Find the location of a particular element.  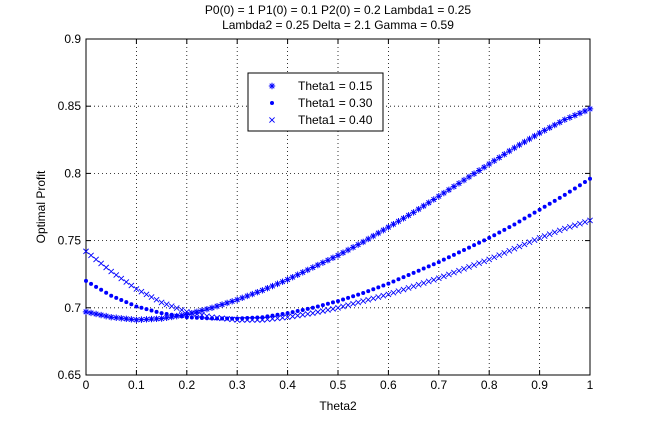

x-tick-label: 0 is located at coordinates (86, 385).